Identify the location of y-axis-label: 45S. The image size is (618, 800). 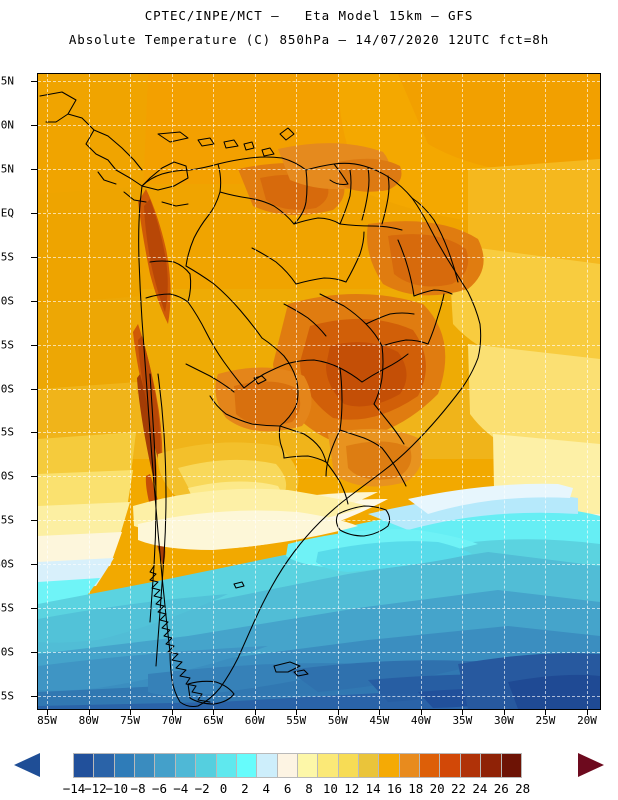
(7, 608).